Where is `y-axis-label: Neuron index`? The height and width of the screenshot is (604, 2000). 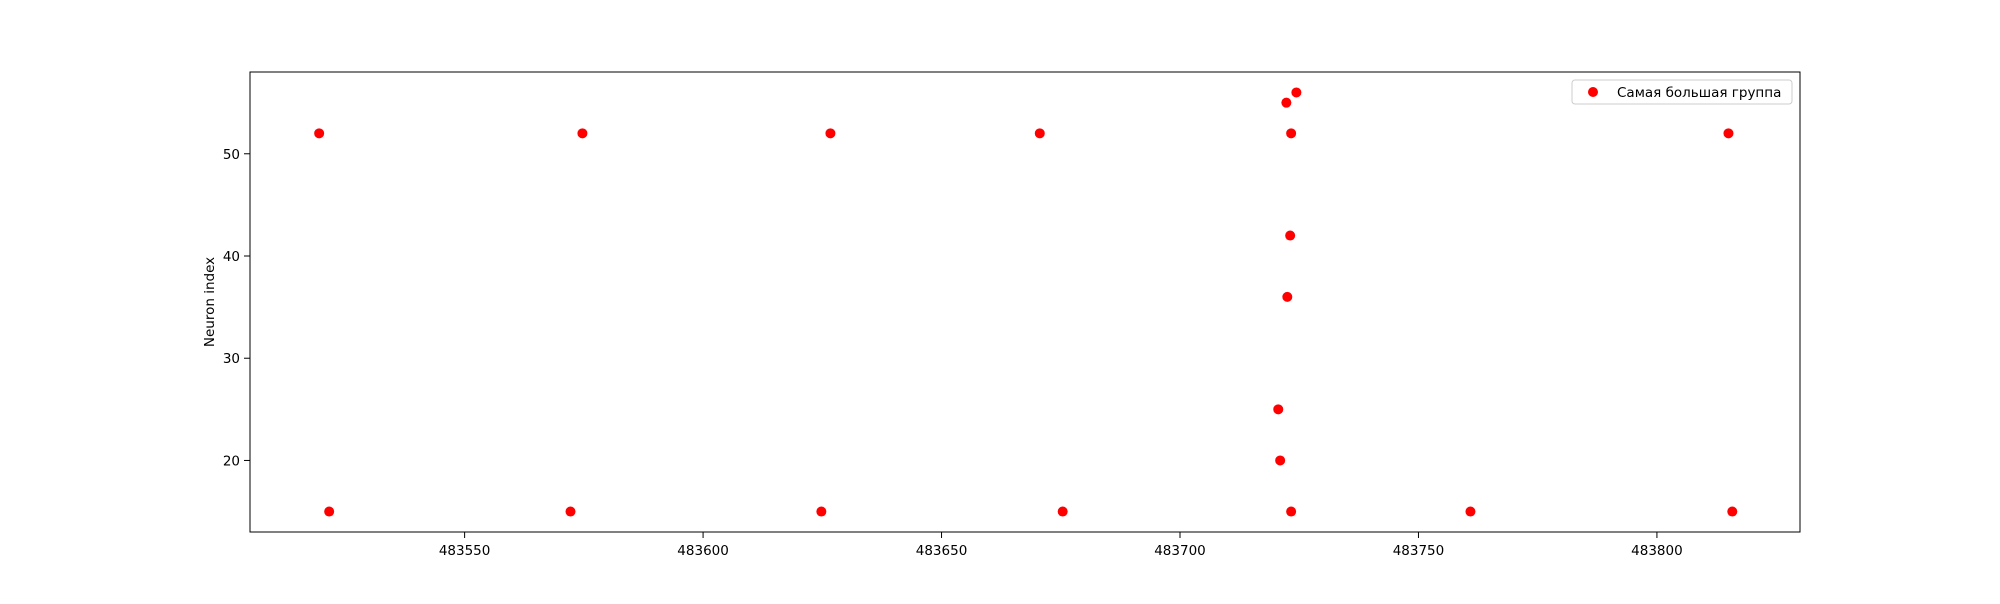 y-axis-label: Neuron index is located at coordinates (210, 302).